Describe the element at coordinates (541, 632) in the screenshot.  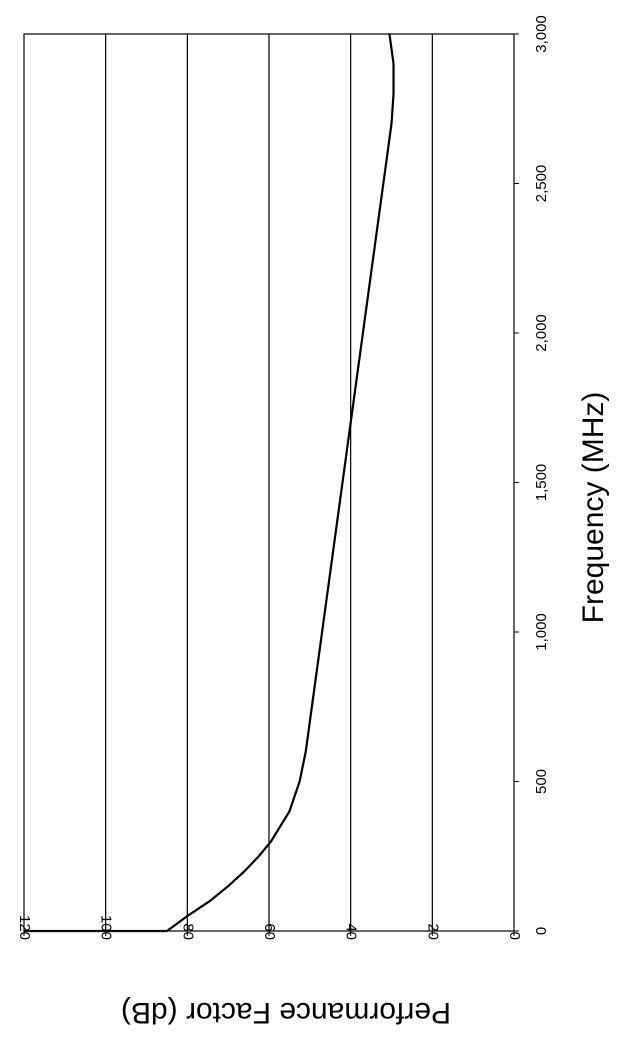
I see `x-tick-label: 1,000` at that location.